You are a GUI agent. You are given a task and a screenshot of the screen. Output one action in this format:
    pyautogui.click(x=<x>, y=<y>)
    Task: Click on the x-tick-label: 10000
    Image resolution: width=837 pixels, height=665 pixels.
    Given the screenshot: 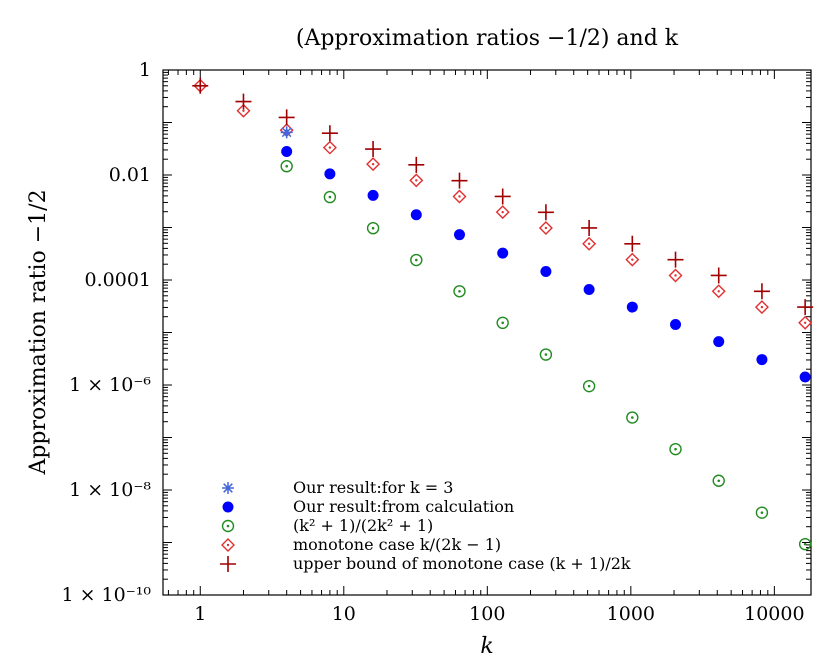 What is the action you would take?
    pyautogui.click(x=774, y=614)
    